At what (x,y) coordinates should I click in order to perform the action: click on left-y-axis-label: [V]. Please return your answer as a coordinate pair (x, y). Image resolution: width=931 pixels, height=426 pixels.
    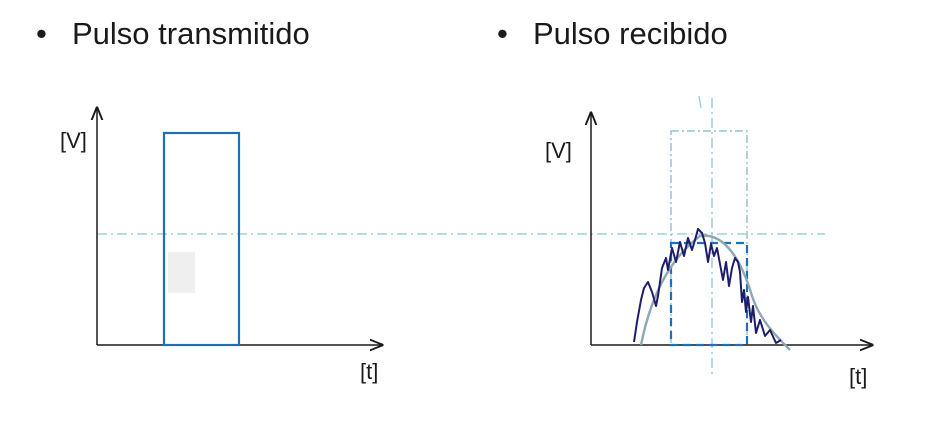
    Looking at the image, I should click on (73, 140).